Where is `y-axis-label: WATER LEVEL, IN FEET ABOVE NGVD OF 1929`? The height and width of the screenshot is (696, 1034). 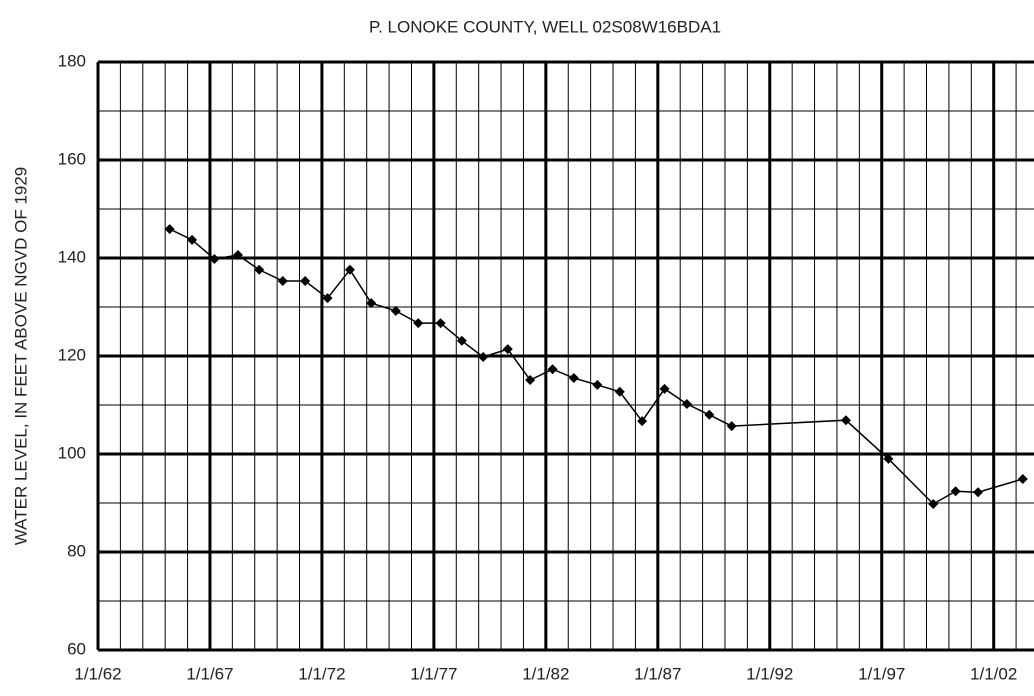 y-axis-label: WATER LEVEL, IN FEET ABOVE NGVD OF 1929 is located at coordinates (20, 356).